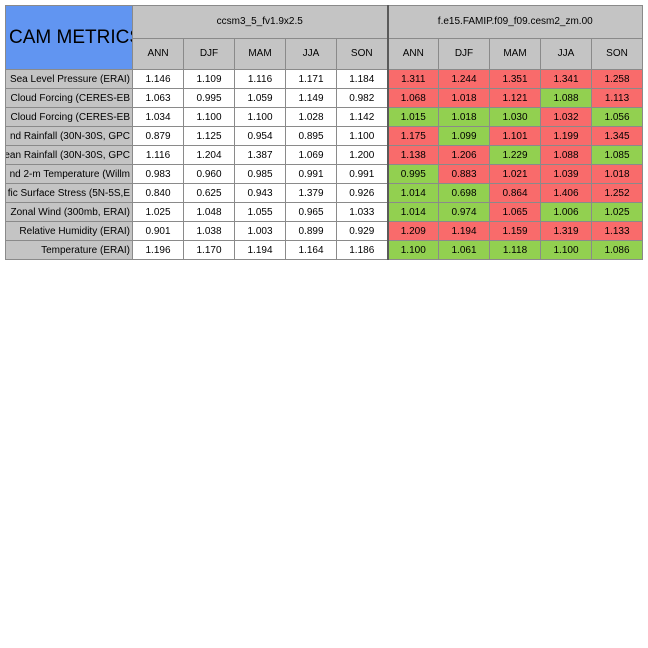 This screenshot has width=648, height=648. Describe the element at coordinates (617, 117) in the screenshot. I see `metric-value-cesm2-son: 1.056` at that location.